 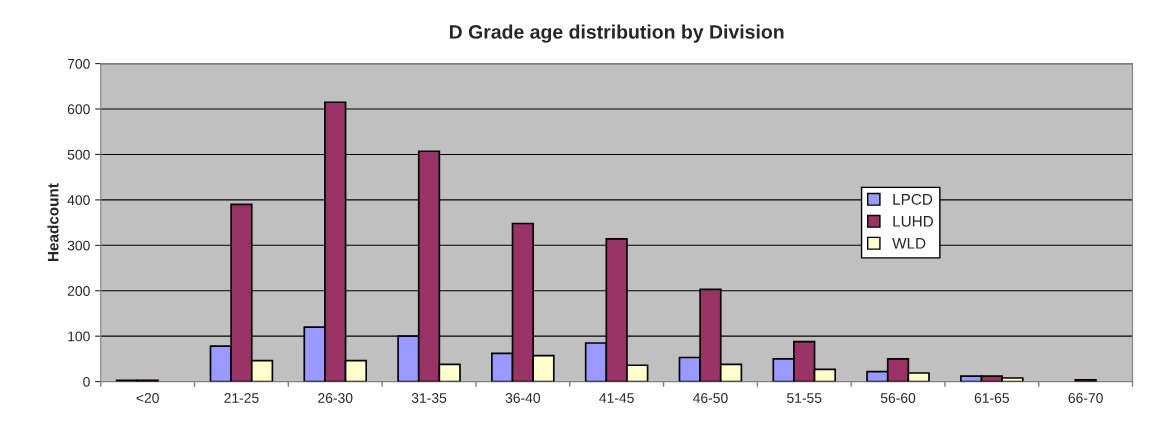 I want to click on x-tick-label: 41-45, so click(x=616, y=398).